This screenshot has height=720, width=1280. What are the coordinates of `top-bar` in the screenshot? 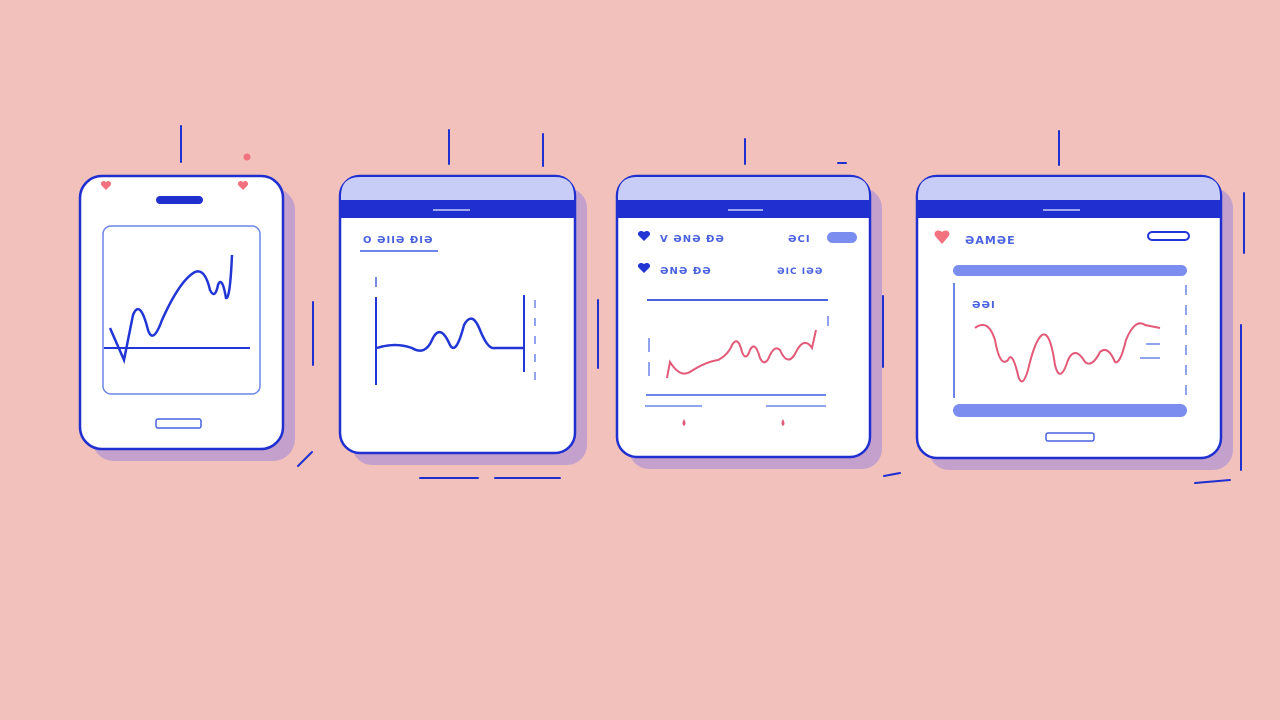 It's located at (1070, 270).